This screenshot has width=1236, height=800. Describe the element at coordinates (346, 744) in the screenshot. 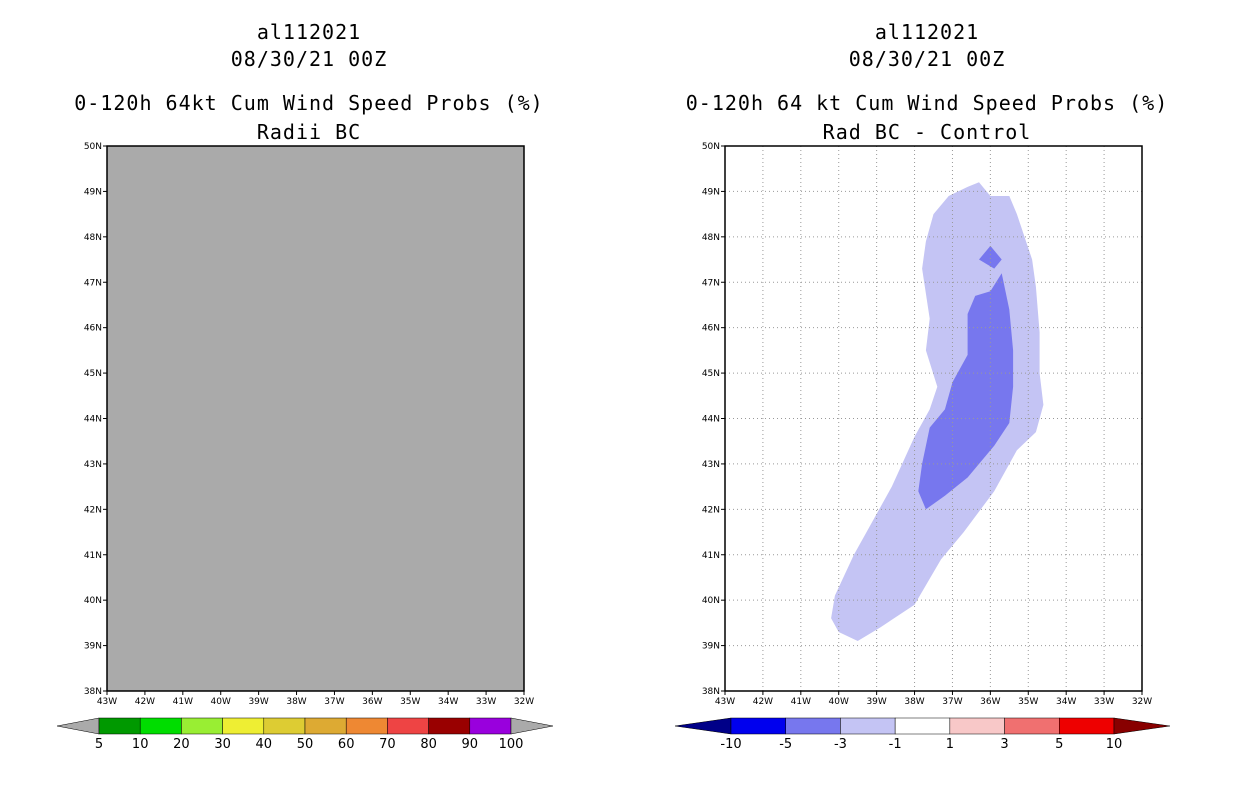

I see `colorbar-label: 60` at that location.